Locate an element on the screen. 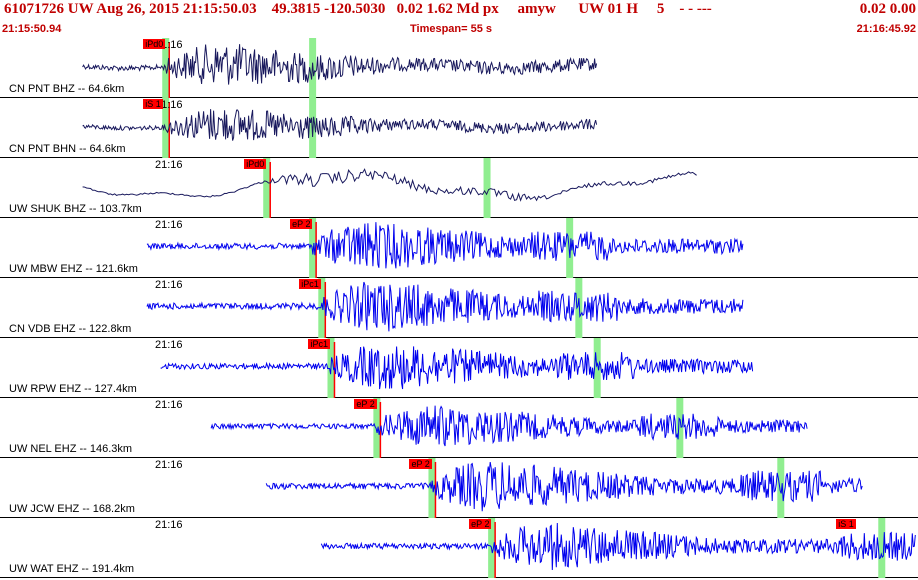 This screenshot has height=580, width=918. seismogram-panel: 21:16 eP 2 UW NEL EHZ -- 146.3km is located at coordinates (459, 428).